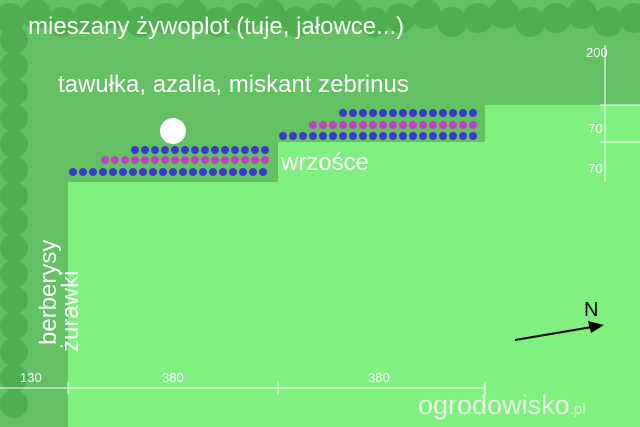 This screenshot has height=427, width=640. Describe the element at coordinates (173, 377) in the screenshot. I see `dimension: 380` at that location.